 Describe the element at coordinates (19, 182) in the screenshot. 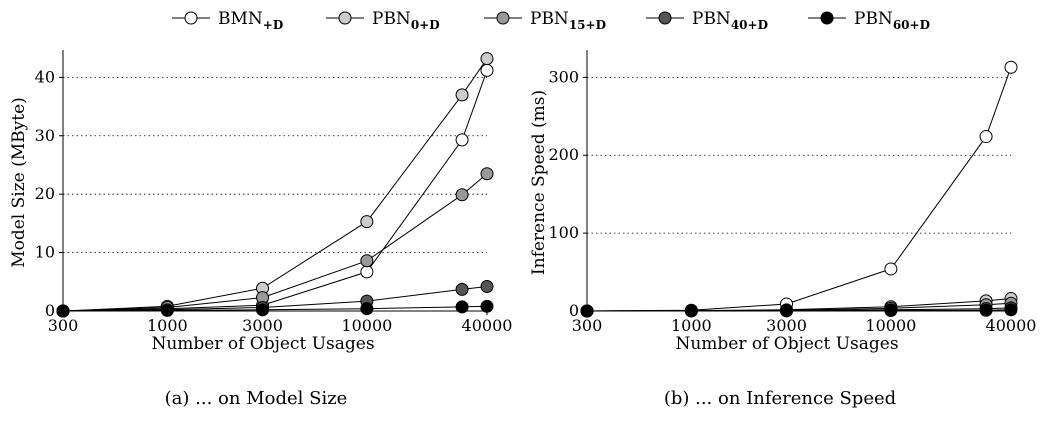

I see `model-size-y-axis-title: Model Size (MByte)` at that location.